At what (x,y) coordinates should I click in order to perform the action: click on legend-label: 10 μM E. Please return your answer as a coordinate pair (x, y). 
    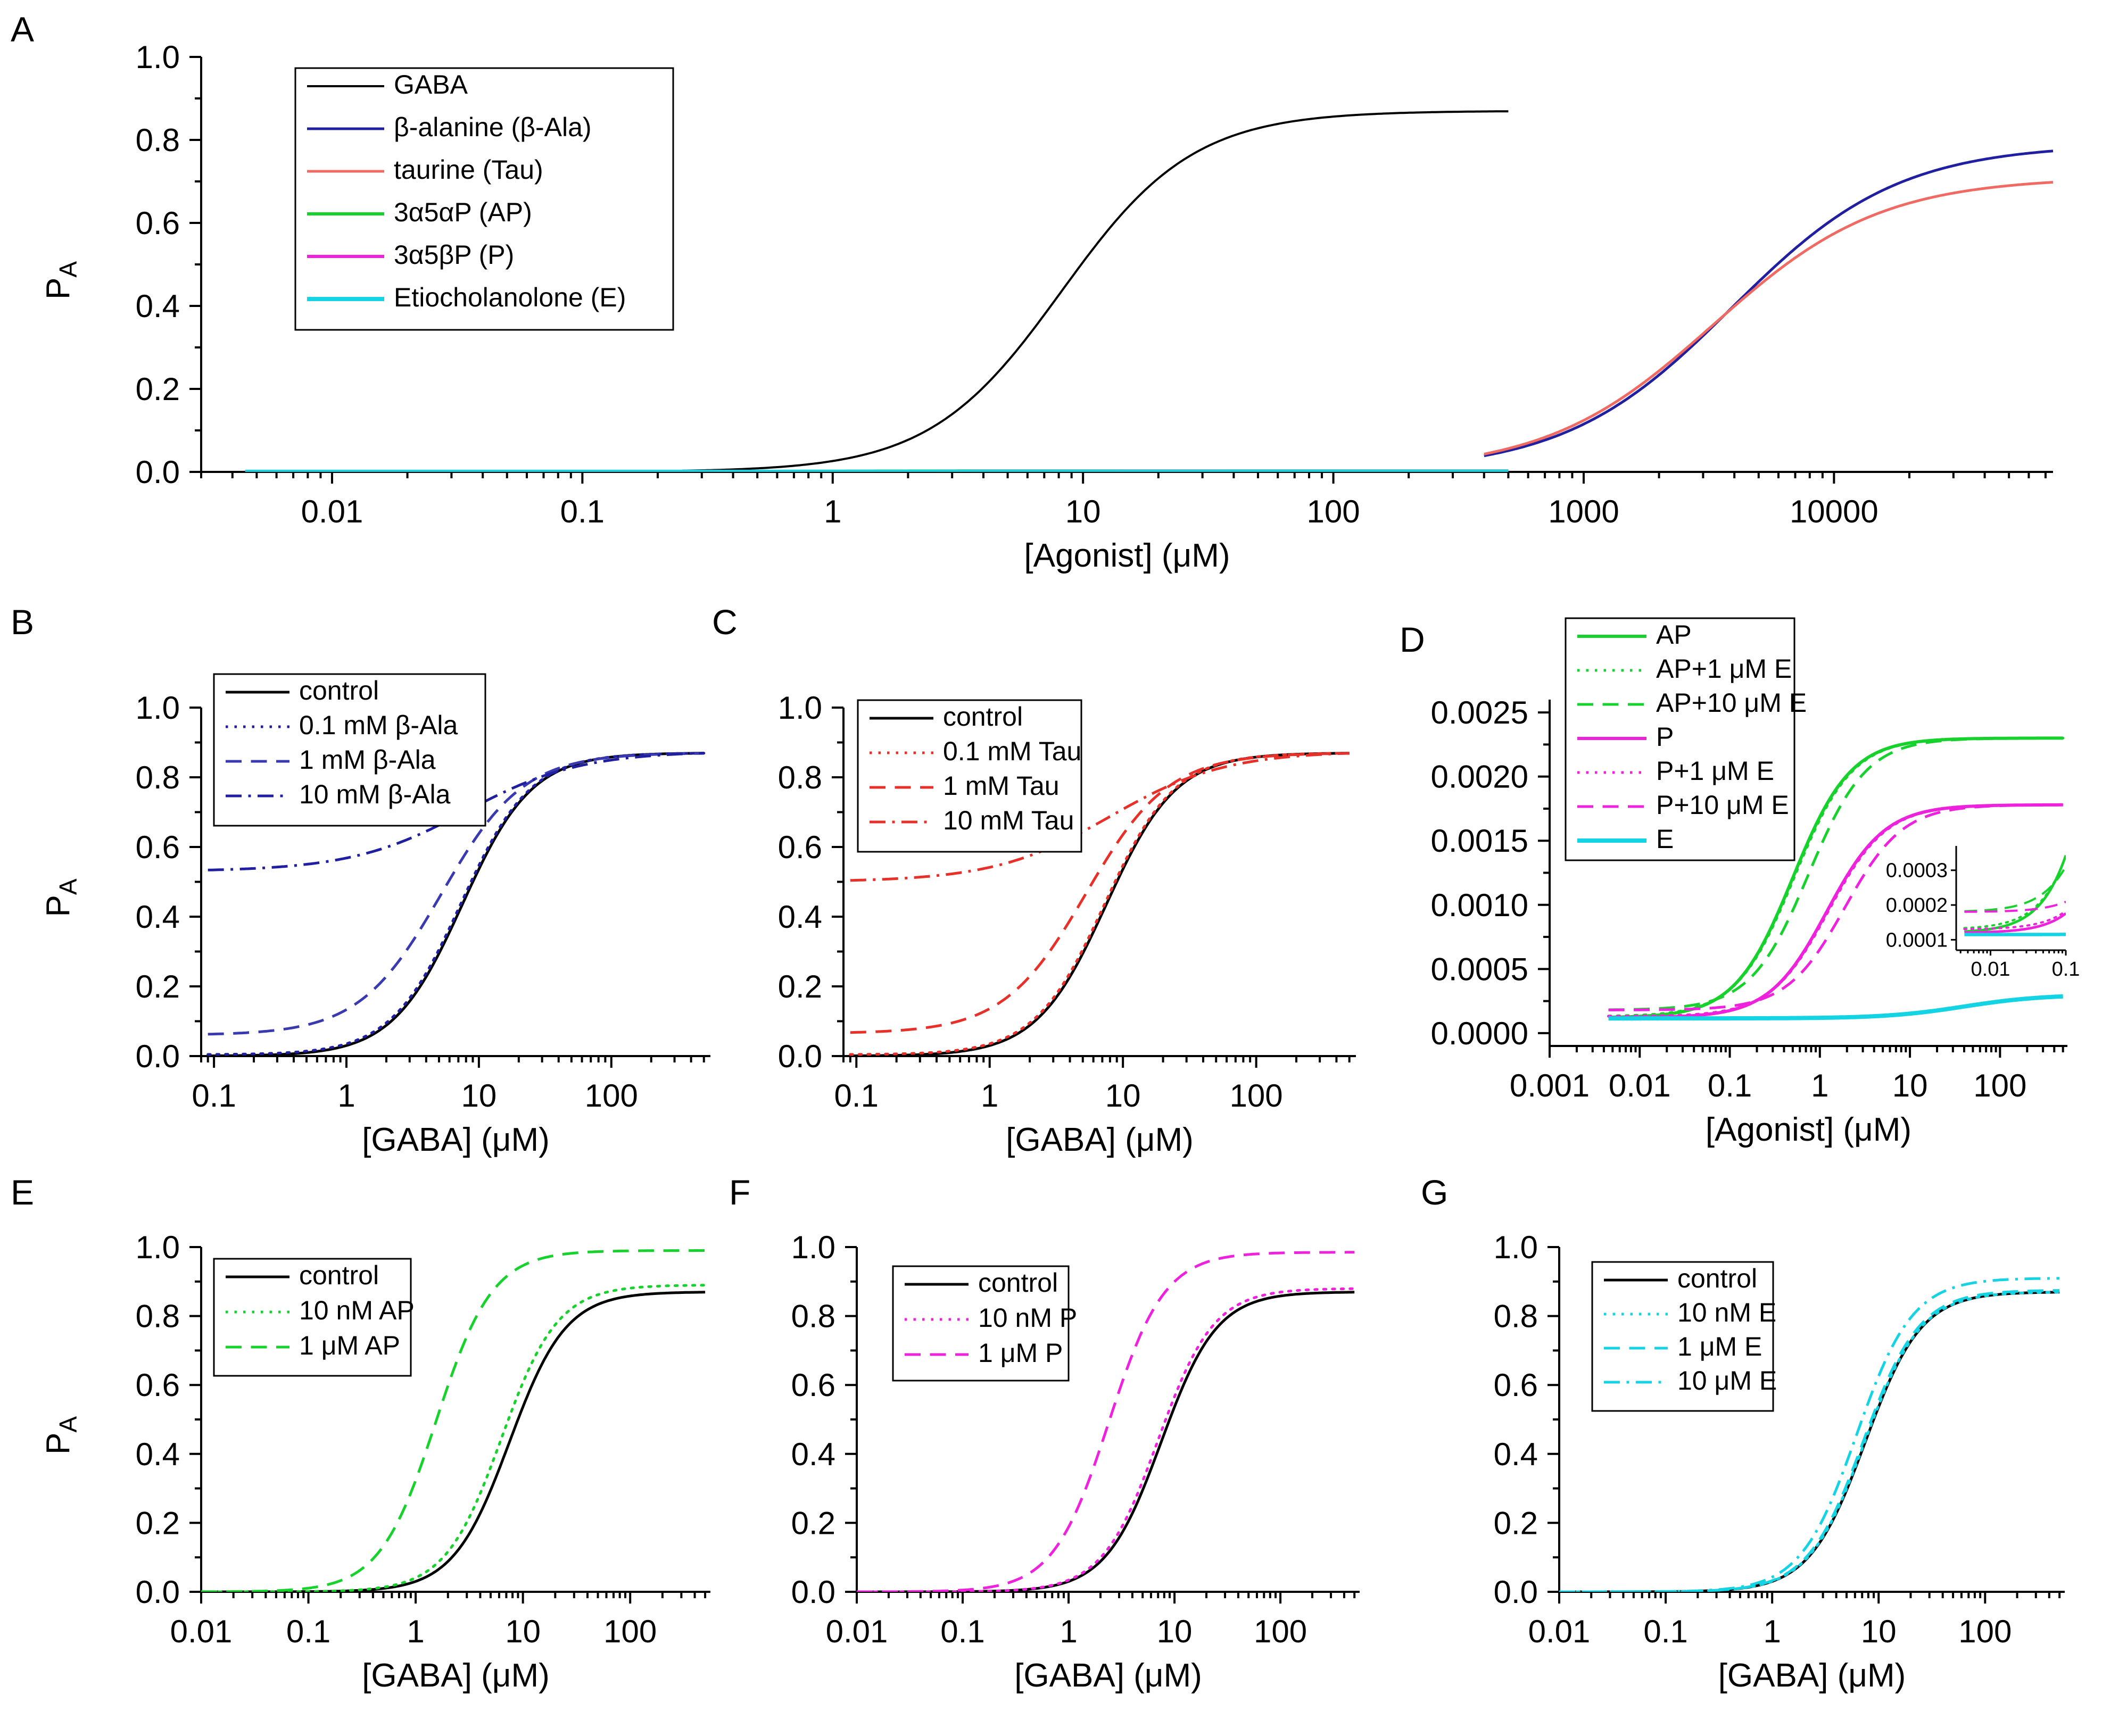
    Looking at the image, I should click on (1727, 1381).